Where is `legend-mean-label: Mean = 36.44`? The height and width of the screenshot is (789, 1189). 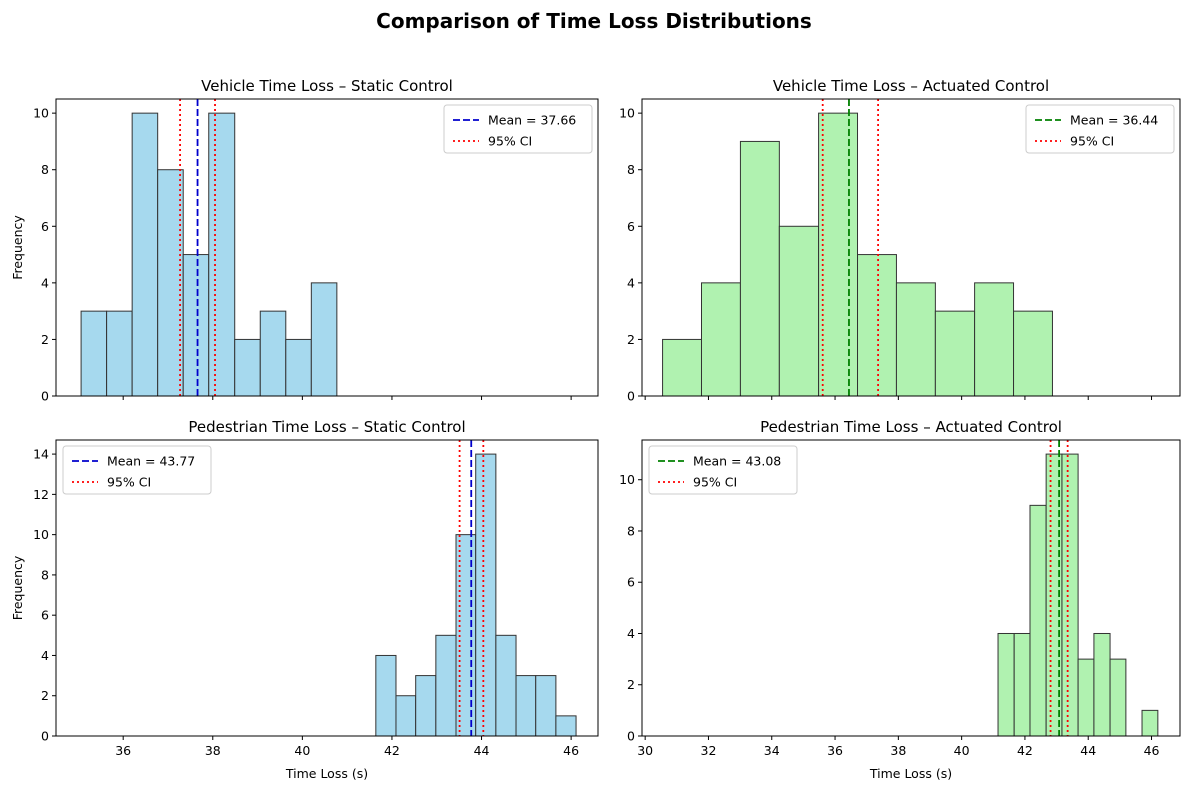 legend-mean-label: Mean = 36.44 is located at coordinates (1114, 120).